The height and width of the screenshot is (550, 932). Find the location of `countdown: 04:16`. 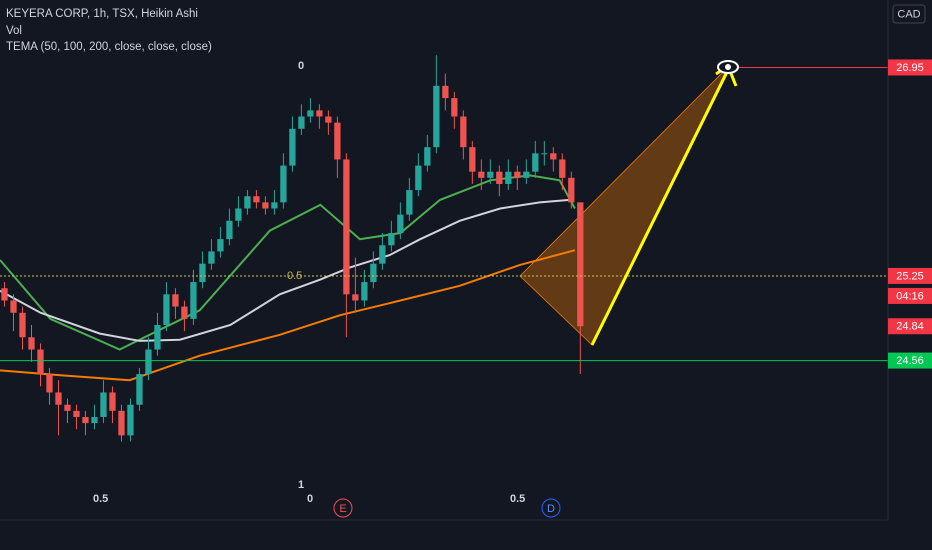

countdown: 04:16 is located at coordinates (910, 296).